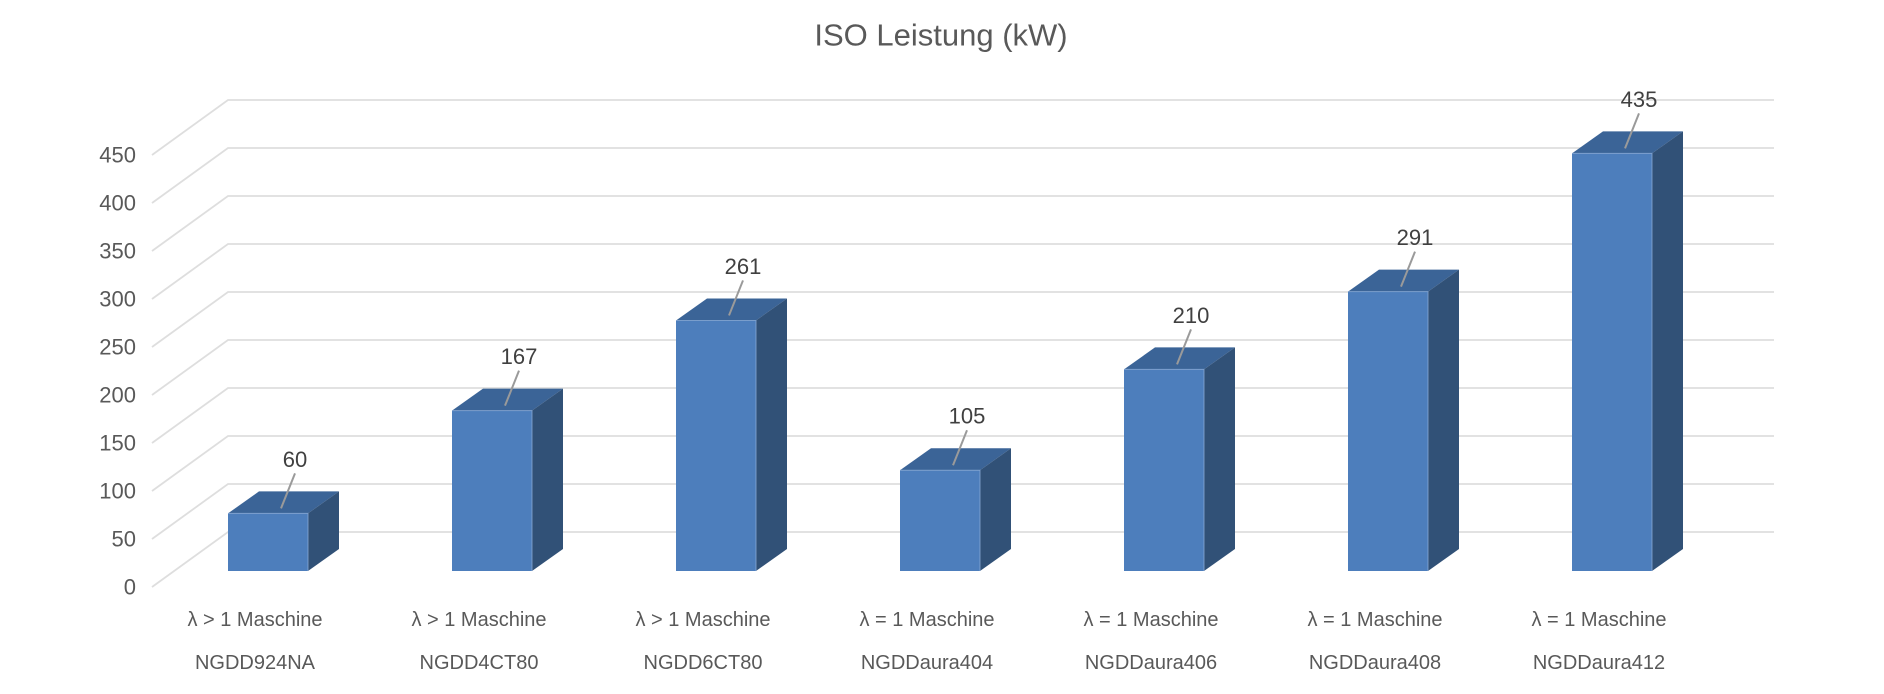 This screenshot has height=694, width=1884. Describe the element at coordinates (1639, 99) in the screenshot. I see `bar-data-label: 435` at that location.